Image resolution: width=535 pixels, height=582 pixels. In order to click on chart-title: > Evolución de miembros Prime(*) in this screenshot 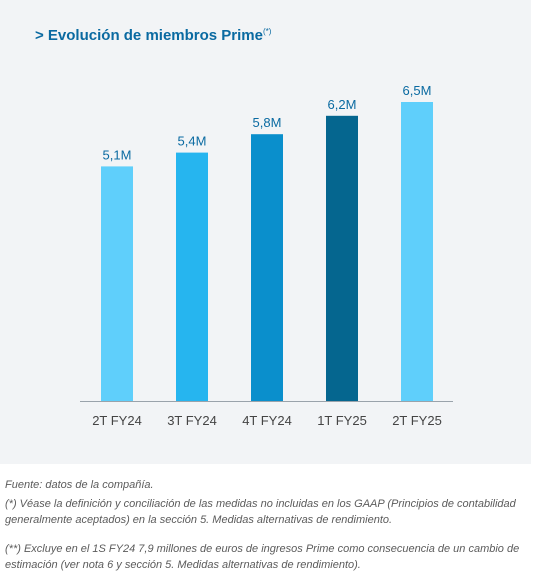, I will do `click(153, 35)`.